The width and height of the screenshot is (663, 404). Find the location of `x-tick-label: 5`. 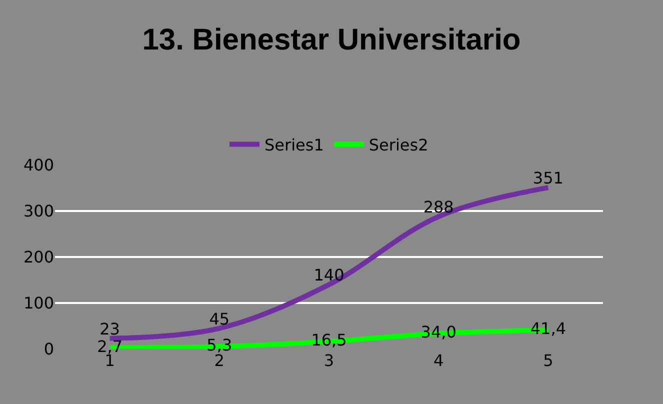

x-tick-label: 5 is located at coordinates (548, 360).